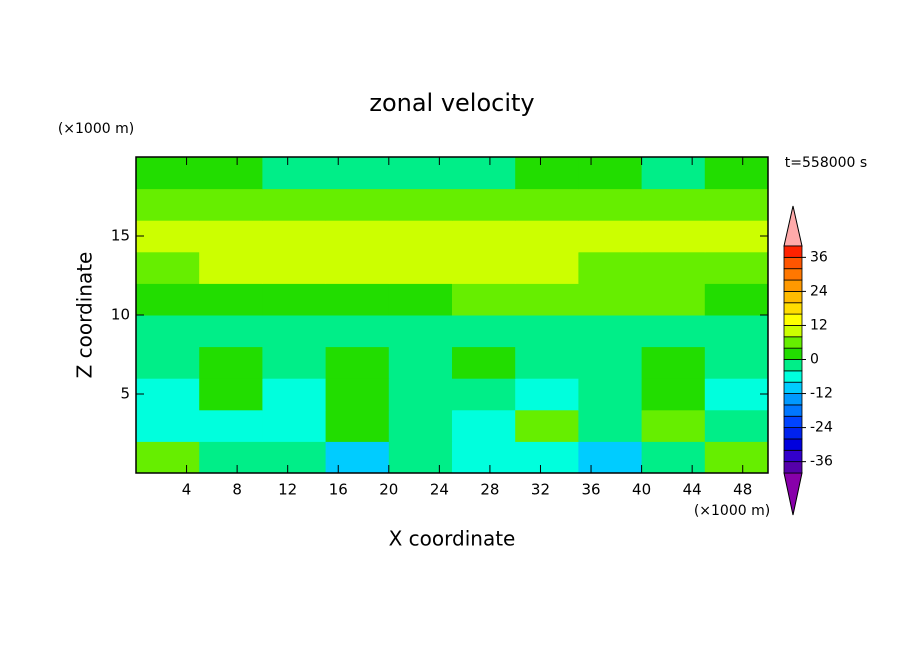 This screenshot has height=654, width=904. I want to click on colorbar-tick-label: 36, so click(819, 257).